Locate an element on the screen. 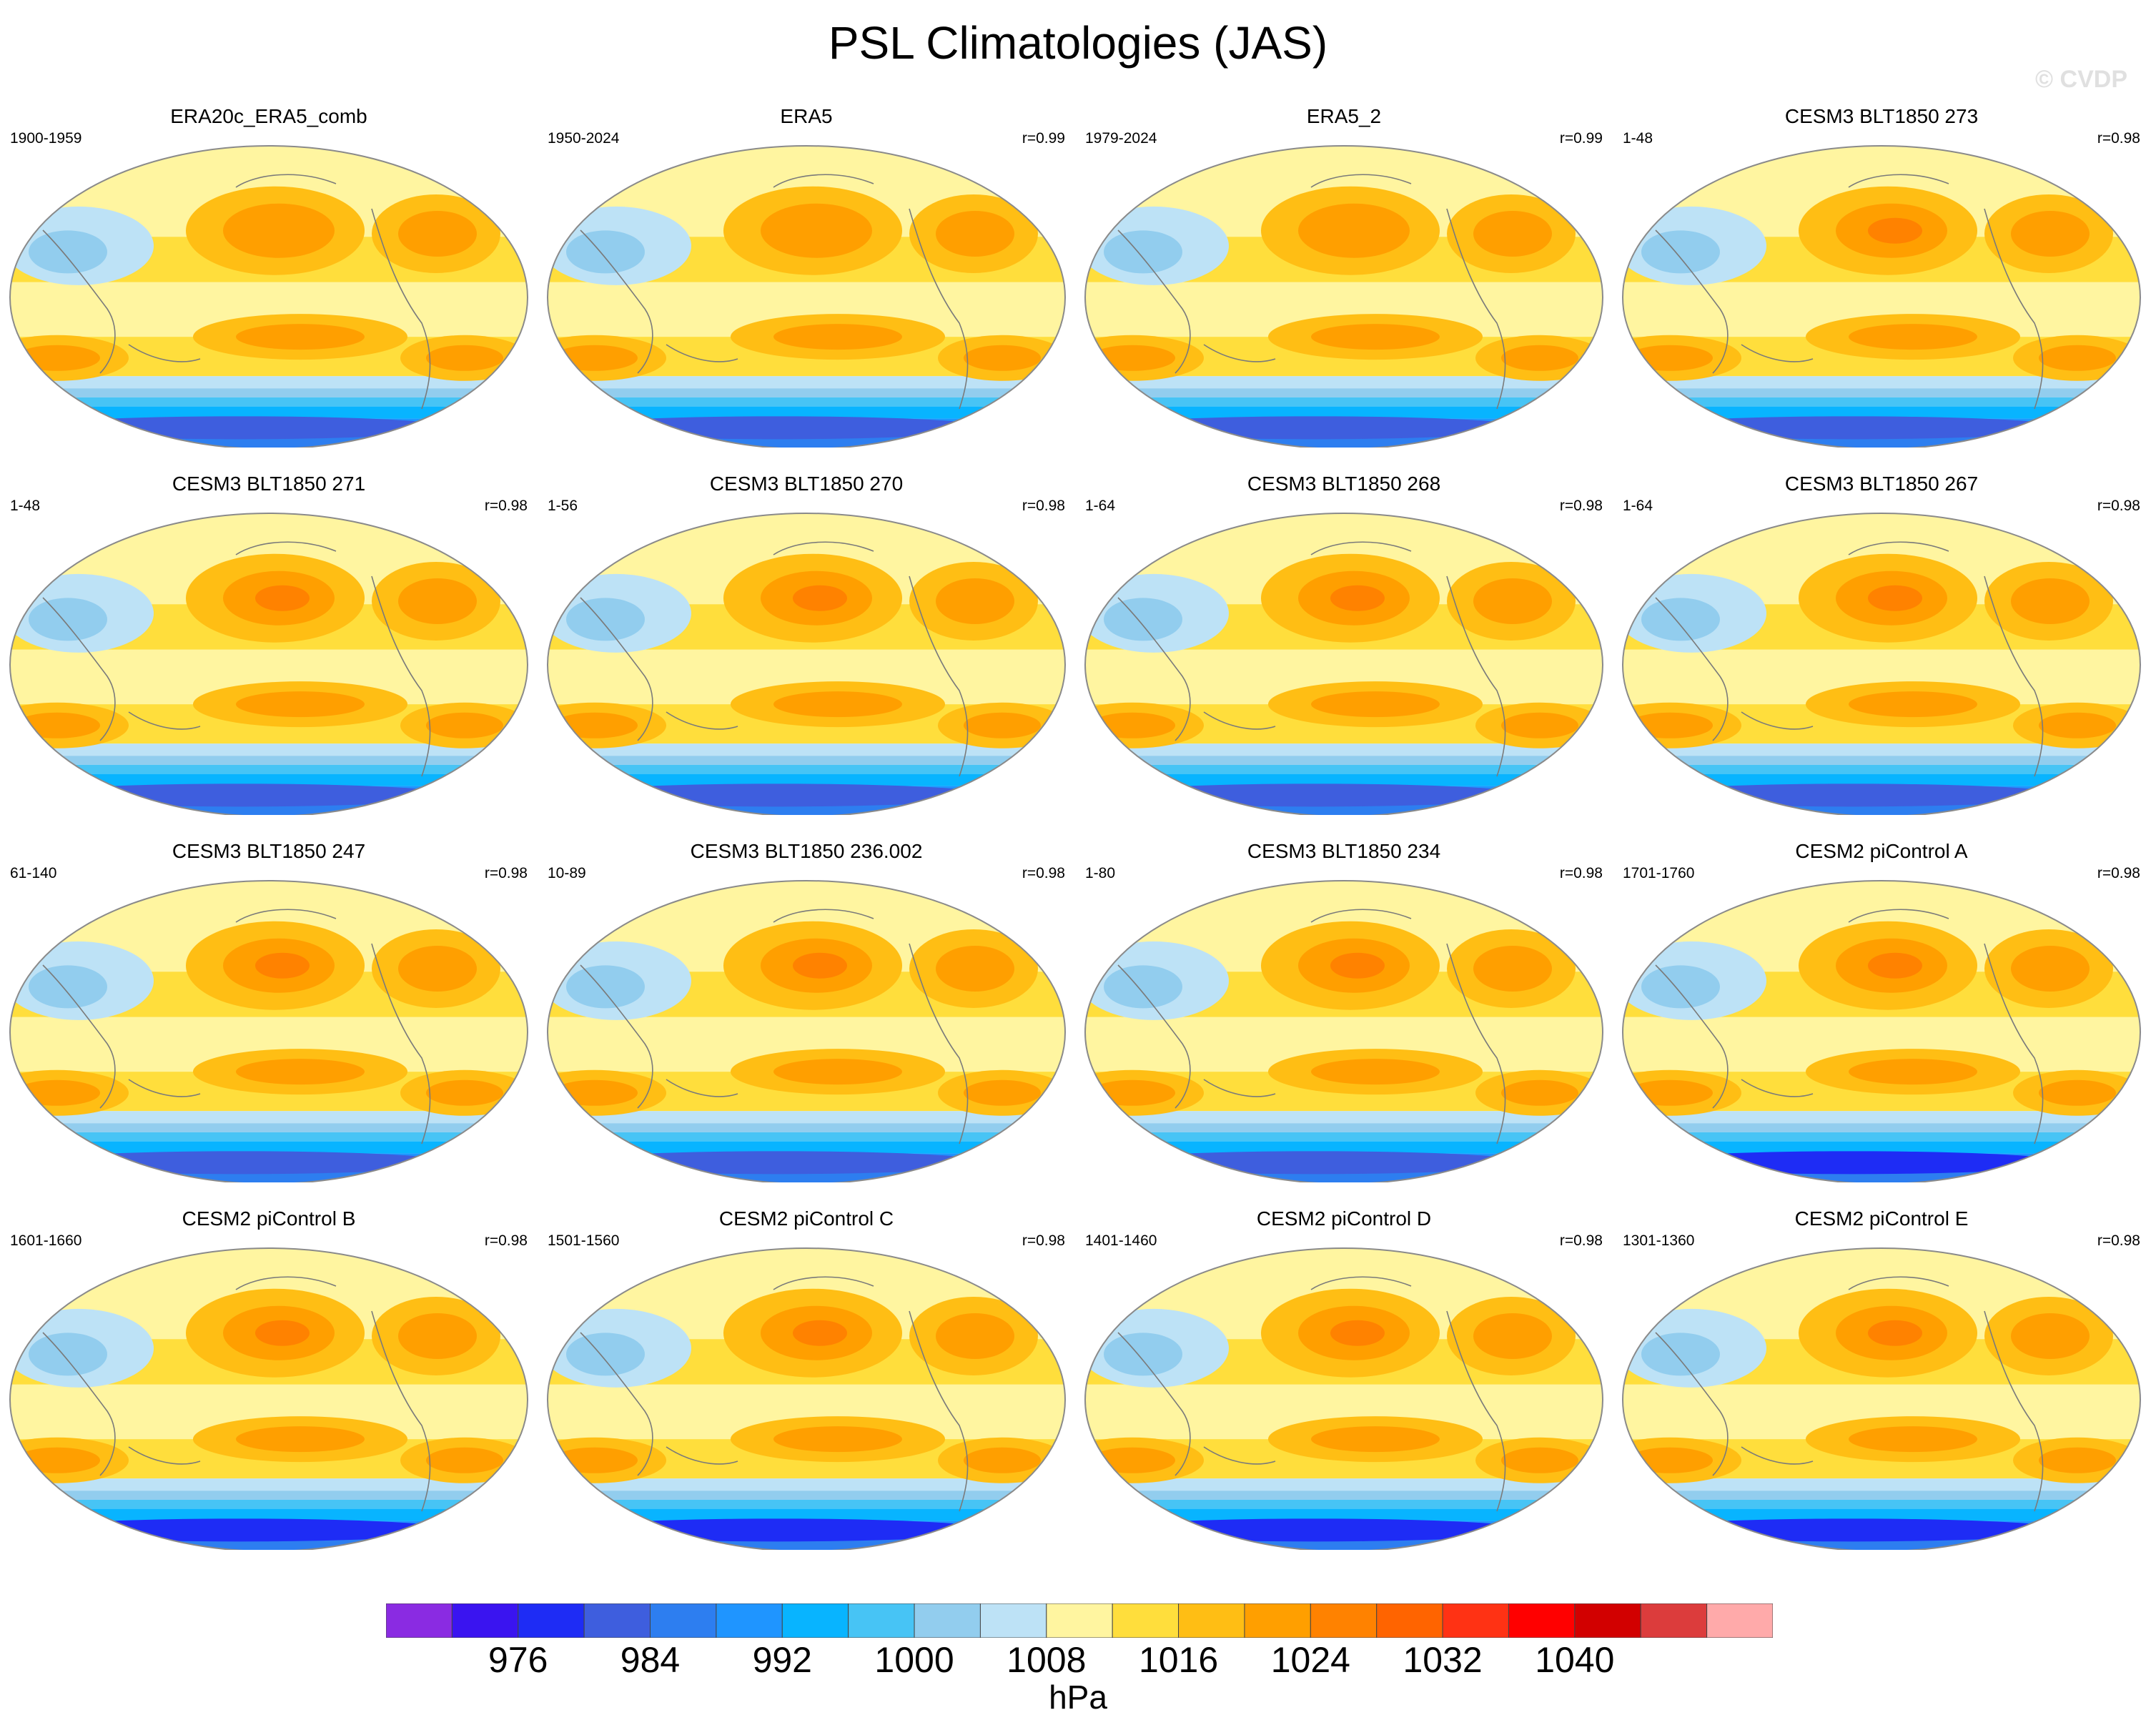  colorbar-tick-label: 1040 is located at coordinates (1575, 1660).